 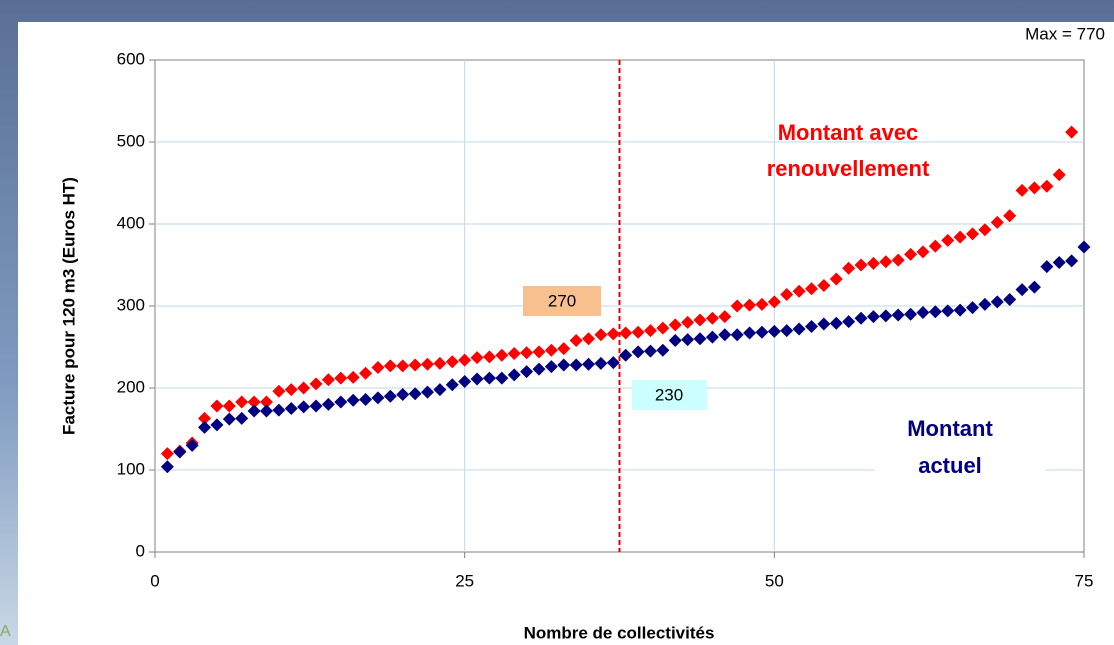 What do you see at coordinates (154, 580) in the screenshot?
I see `x-tick-label: 0` at bounding box center [154, 580].